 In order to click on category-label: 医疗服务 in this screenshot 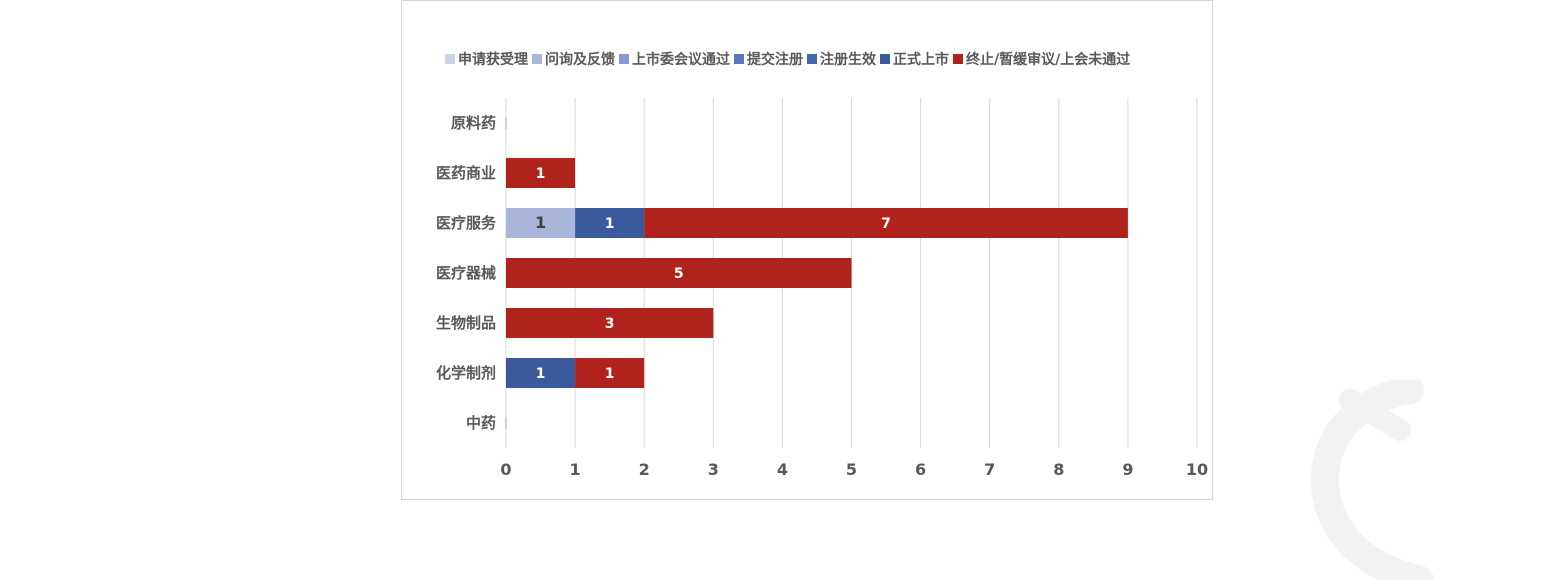, I will do `click(466, 223)`.